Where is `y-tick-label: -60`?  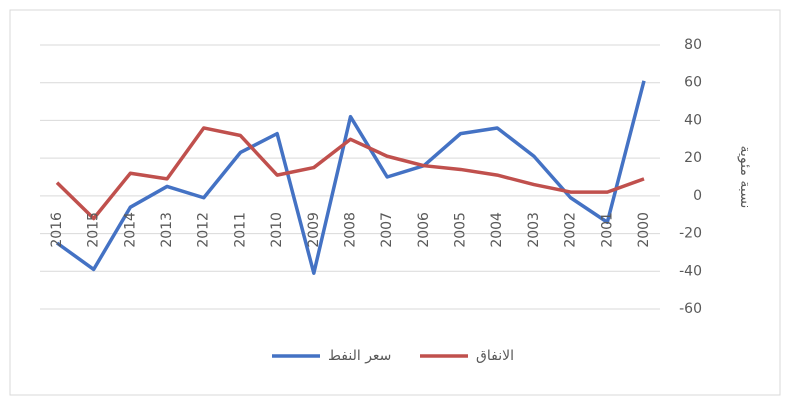 y-tick-label: -60 is located at coordinates (690, 309).